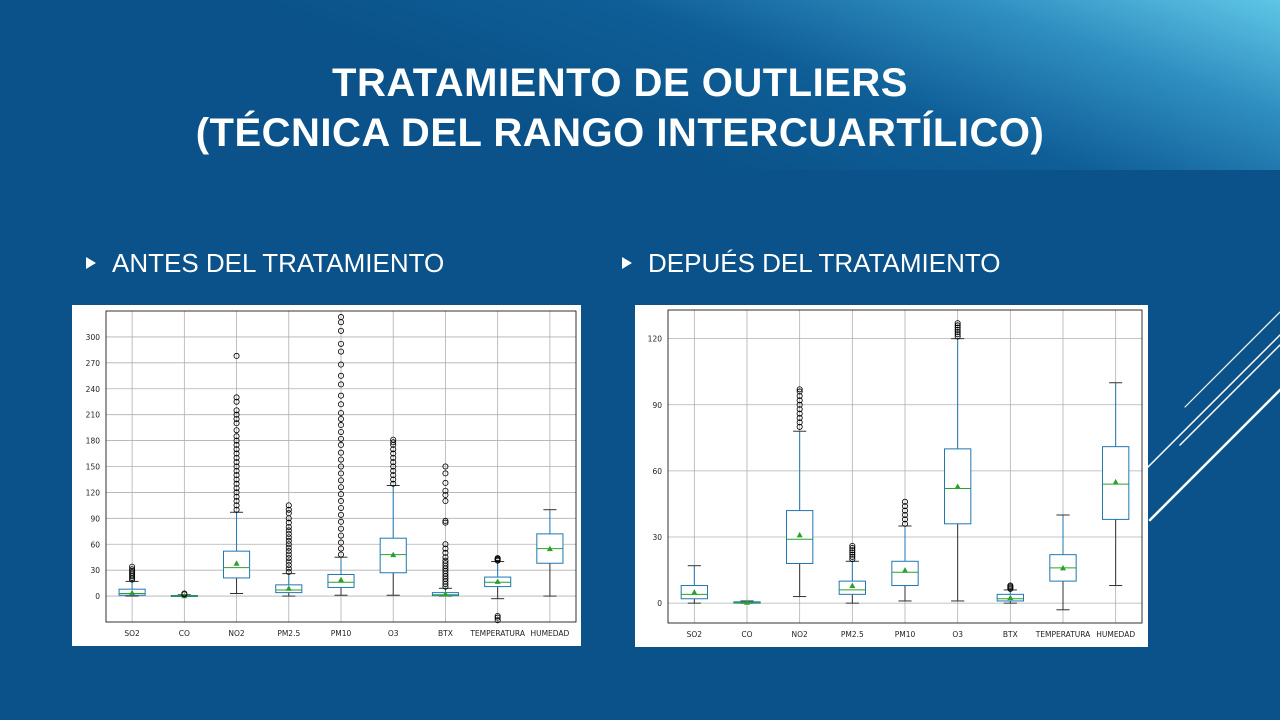 Image resolution: width=1280 pixels, height=720 pixels. What do you see at coordinates (620, 83) in the screenshot?
I see `title-line-1: TRATAMIENTO DE OUTLIERS` at bounding box center [620, 83].